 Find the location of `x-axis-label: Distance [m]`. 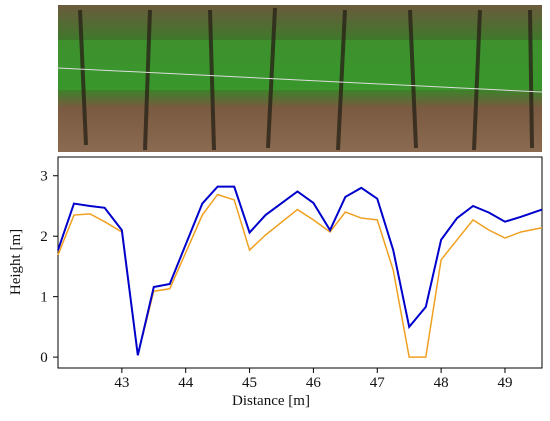

x-axis-label: Distance [m] is located at coordinates (271, 401).